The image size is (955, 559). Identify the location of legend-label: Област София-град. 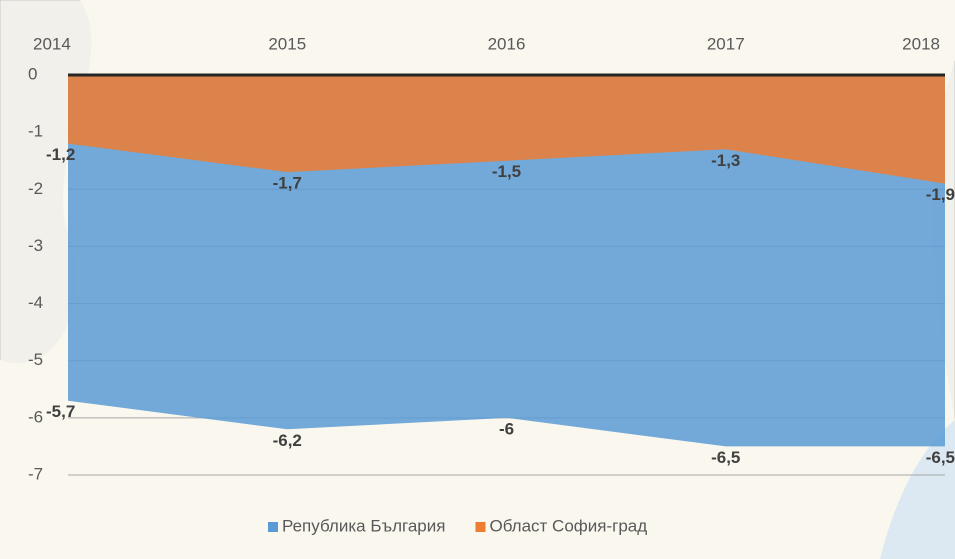
(568, 525).